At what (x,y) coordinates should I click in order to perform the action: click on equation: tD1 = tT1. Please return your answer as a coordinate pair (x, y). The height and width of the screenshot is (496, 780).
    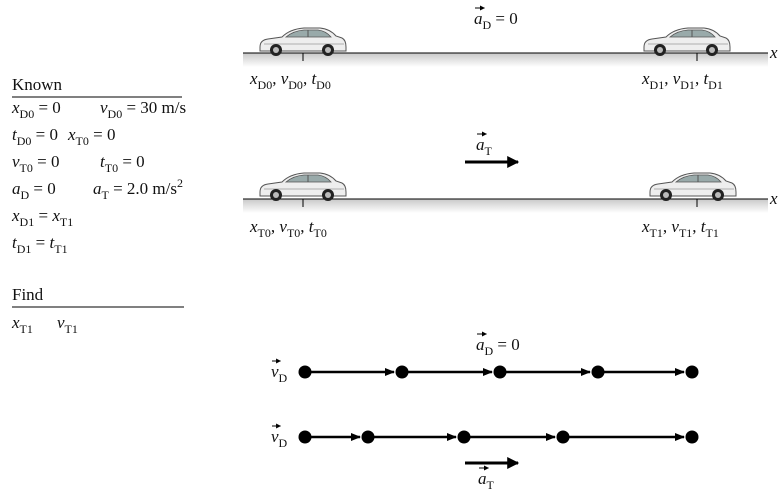
    Looking at the image, I should click on (40, 244).